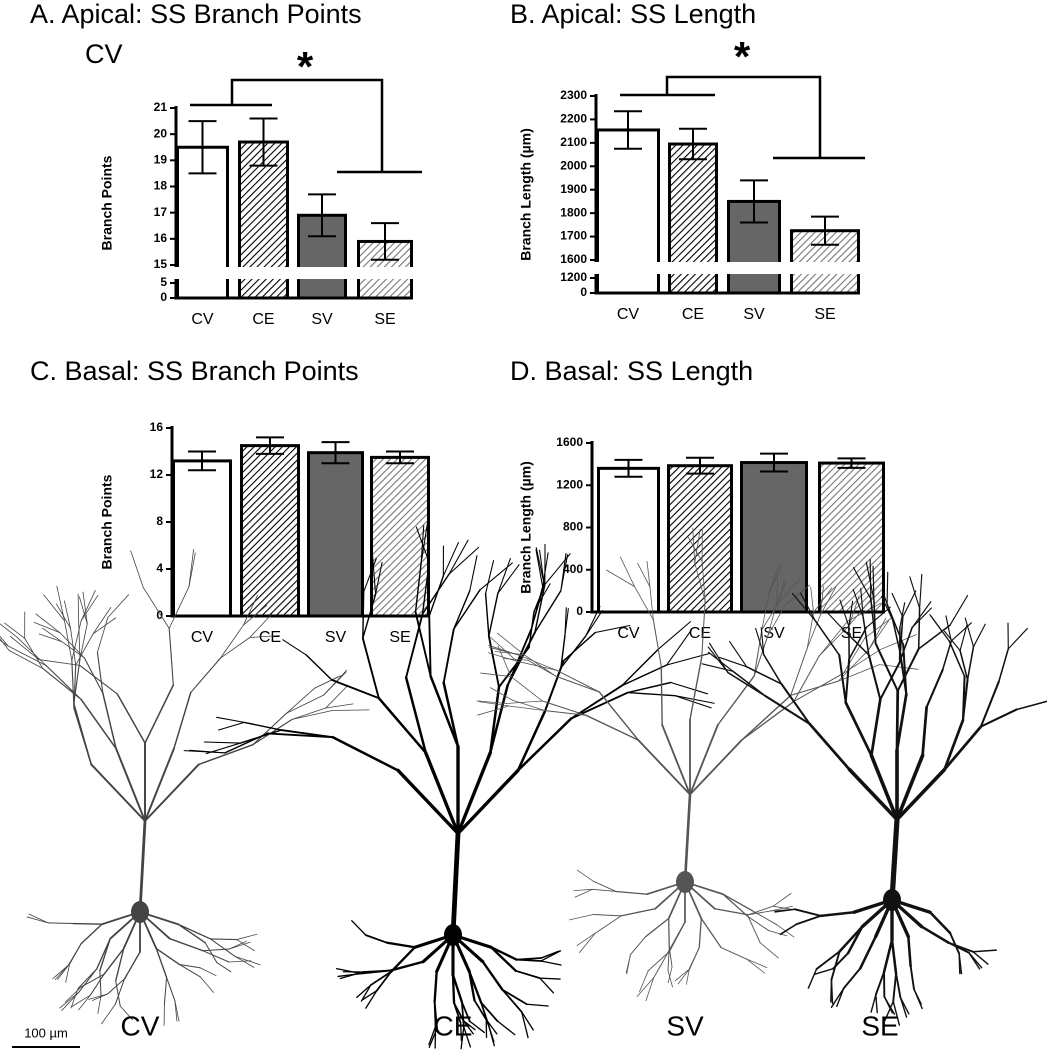  I want to click on y-tick-label: 19, so click(161, 160).